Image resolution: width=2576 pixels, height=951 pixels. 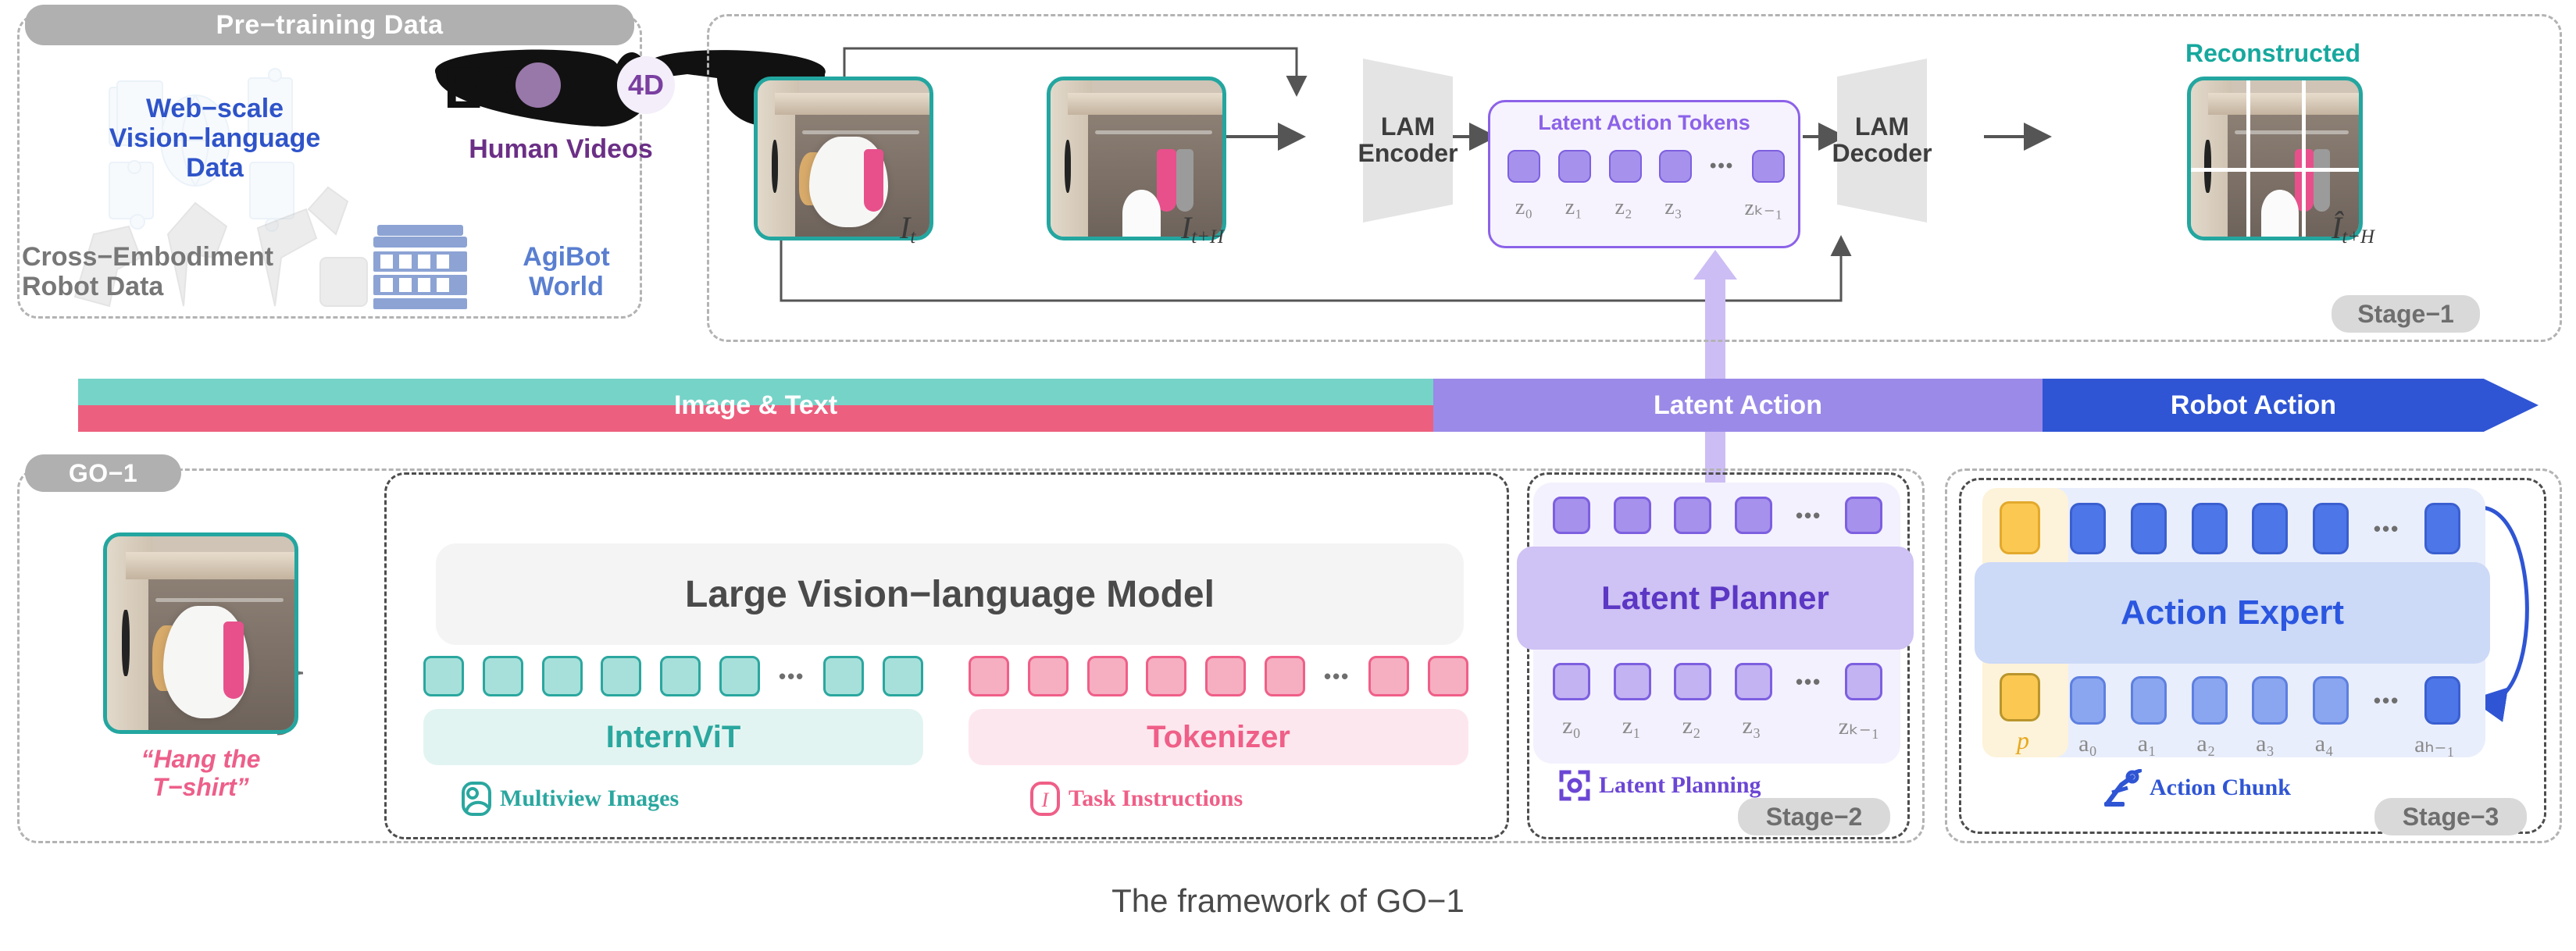 I want to click on action-token-labels: a₀ a₁ a₂ a₃ a₄ aₕ₋₁, so click(x=2265, y=744).